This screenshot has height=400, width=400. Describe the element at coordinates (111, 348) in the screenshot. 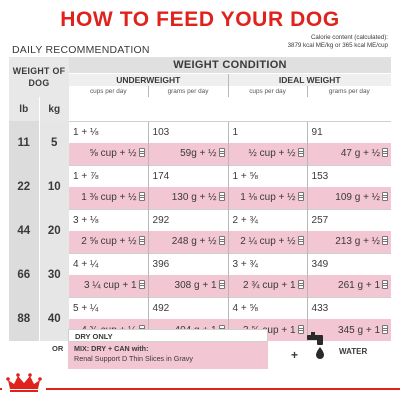

I see `legend-mix-line-1: MIX: DRY + CAN with:` at that location.